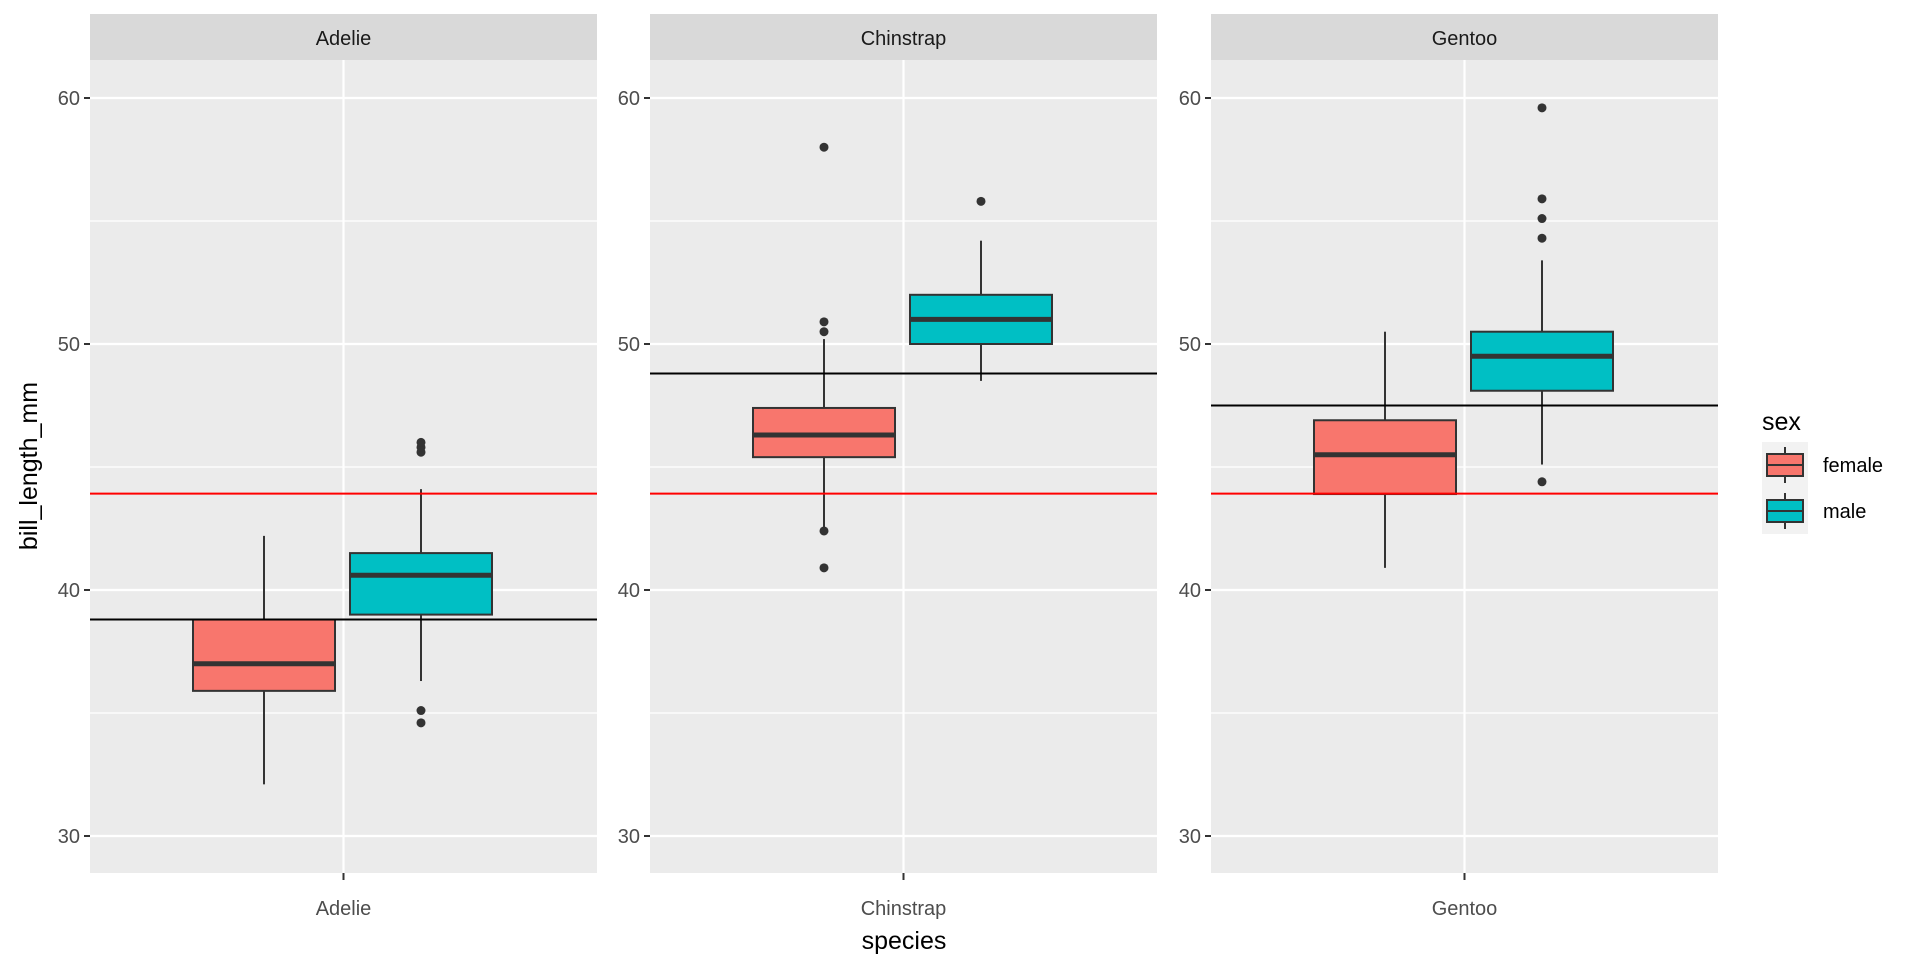  Describe the element at coordinates (1781, 422) in the screenshot. I see `legend-title: sex` at that location.